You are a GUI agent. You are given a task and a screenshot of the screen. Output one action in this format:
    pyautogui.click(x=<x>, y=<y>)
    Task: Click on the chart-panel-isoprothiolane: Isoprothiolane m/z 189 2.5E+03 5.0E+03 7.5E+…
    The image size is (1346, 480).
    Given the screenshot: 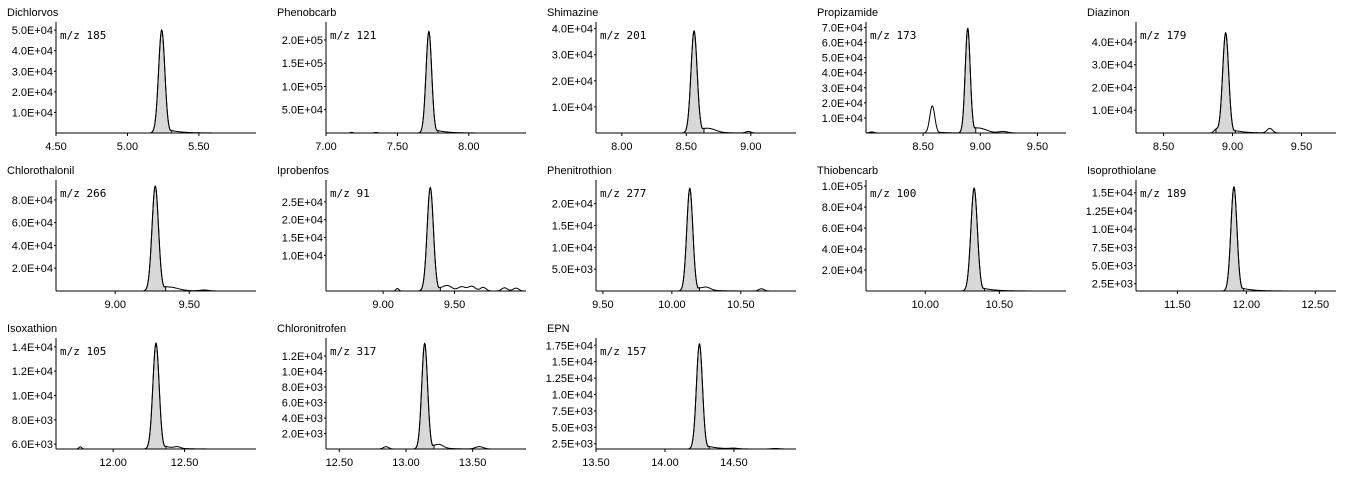 What is the action you would take?
    pyautogui.click(x=1211, y=238)
    